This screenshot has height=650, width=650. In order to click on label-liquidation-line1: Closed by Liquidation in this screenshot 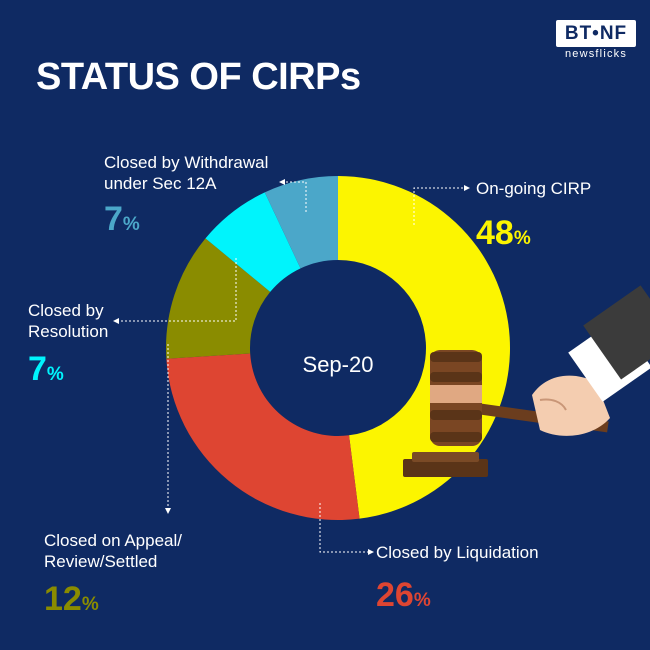, I will do `click(457, 552)`.